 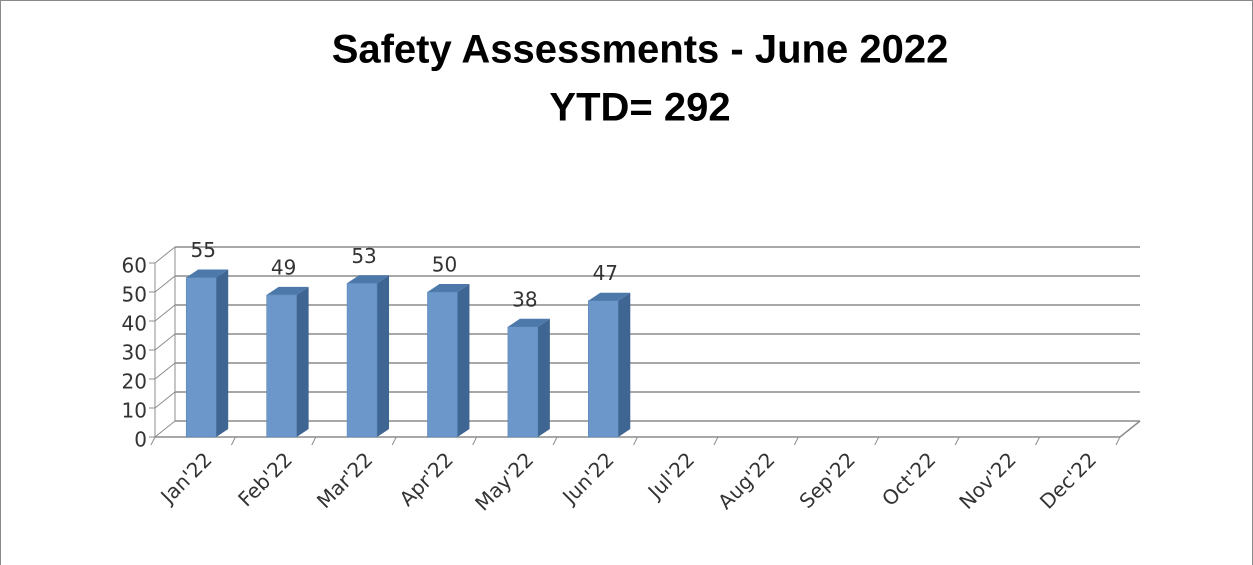 What do you see at coordinates (587, 478) in the screenshot?
I see `x-tick-label: Jun'22` at bounding box center [587, 478].